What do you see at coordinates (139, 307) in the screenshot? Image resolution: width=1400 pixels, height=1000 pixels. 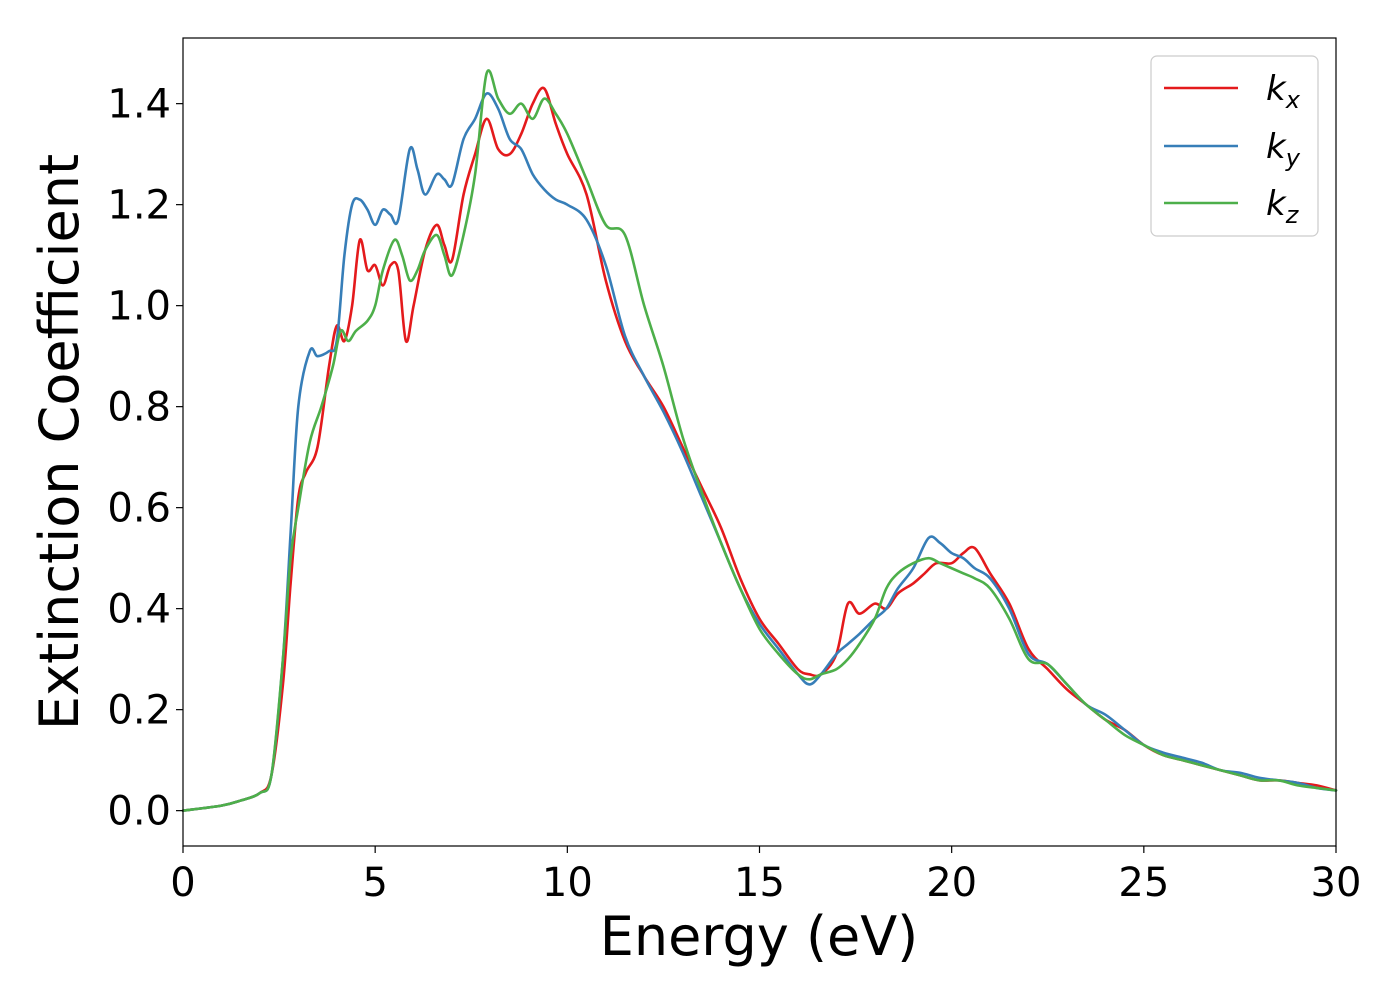 I see `y-tick-label: 1.0` at bounding box center [139, 307].